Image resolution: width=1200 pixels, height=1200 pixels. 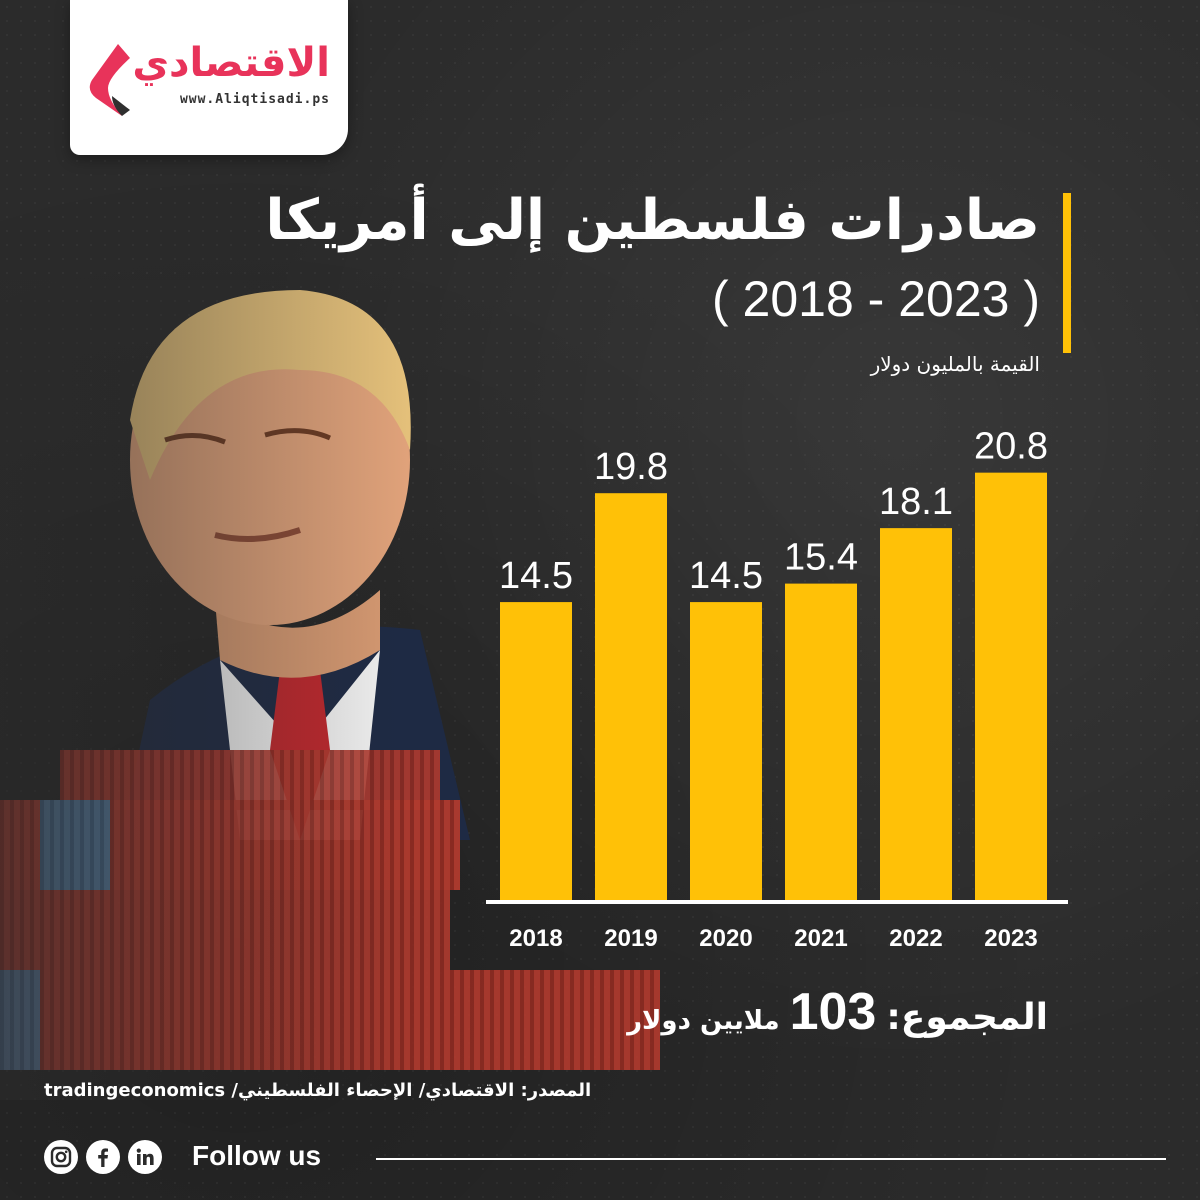 I want to click on x-tick-label: 2019, so click(x=630, y=938).